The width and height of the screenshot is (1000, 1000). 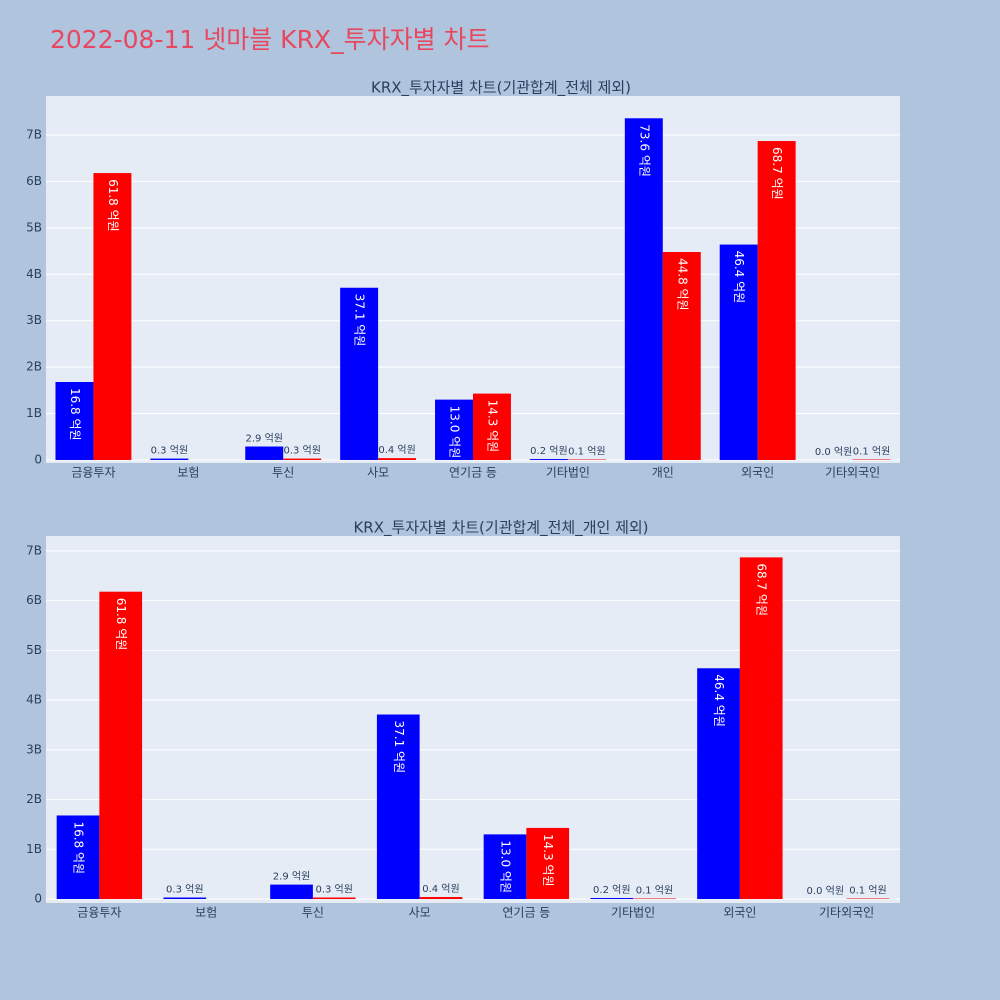 What do you see at coordinates (501, 88) in the screenshot?
I see `chart-title: KRX_투자자별 차트(기관합계_전체 제외)` at bounding box center [501, 88].